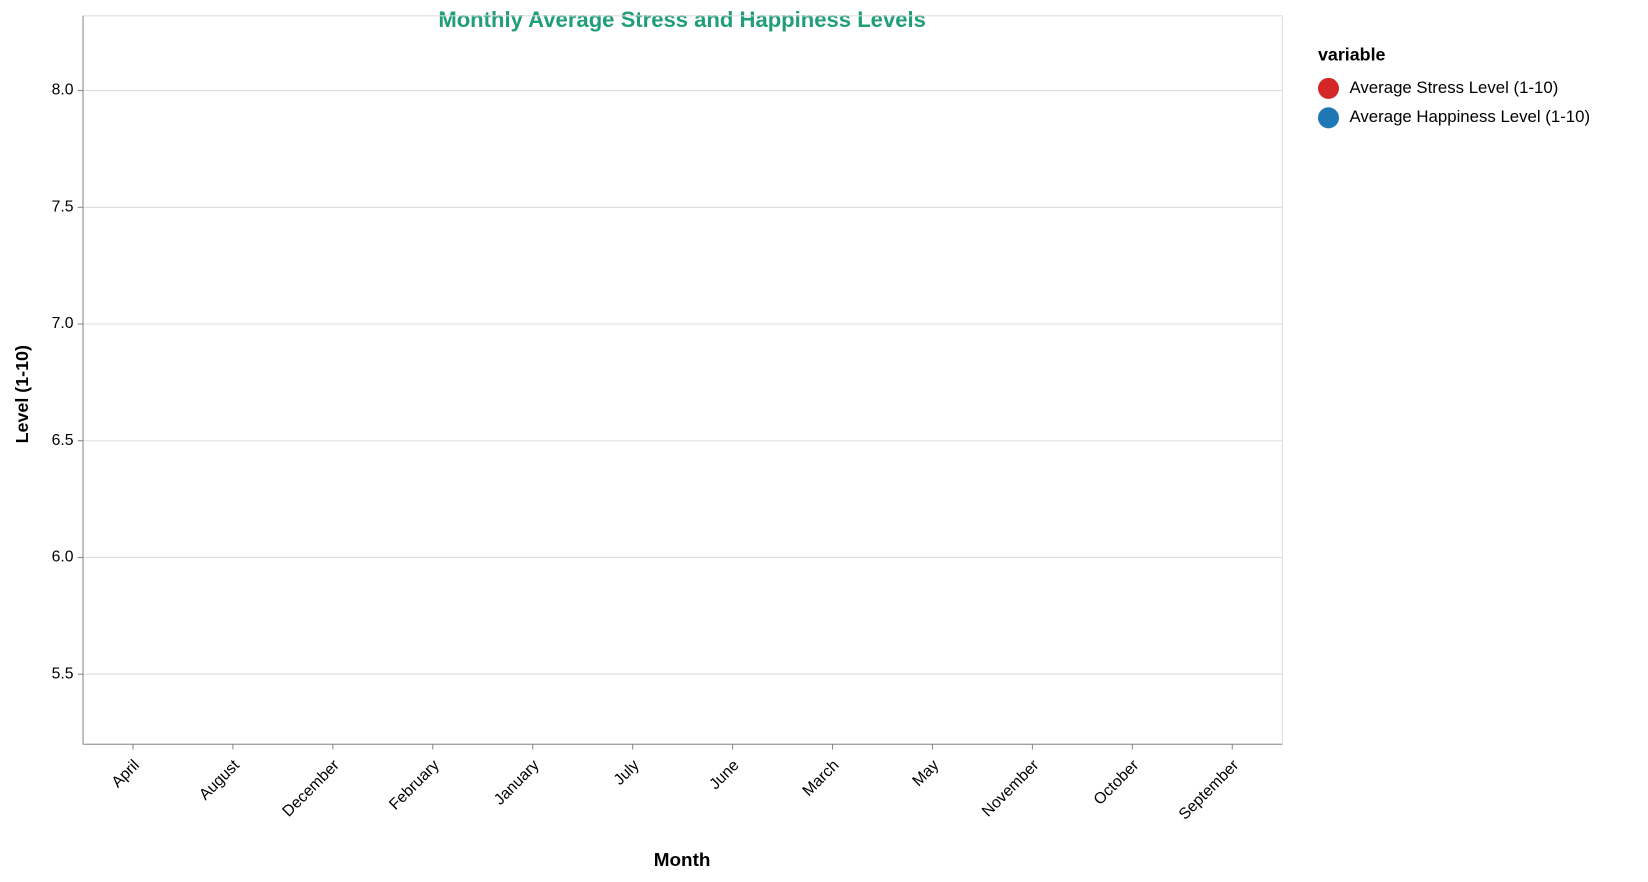 The width and height of the screenshot is (1648, 882). Describe the element at coordinates (63, 440) in the screenshot. I see `y-tick-label: 6.5` at that location.